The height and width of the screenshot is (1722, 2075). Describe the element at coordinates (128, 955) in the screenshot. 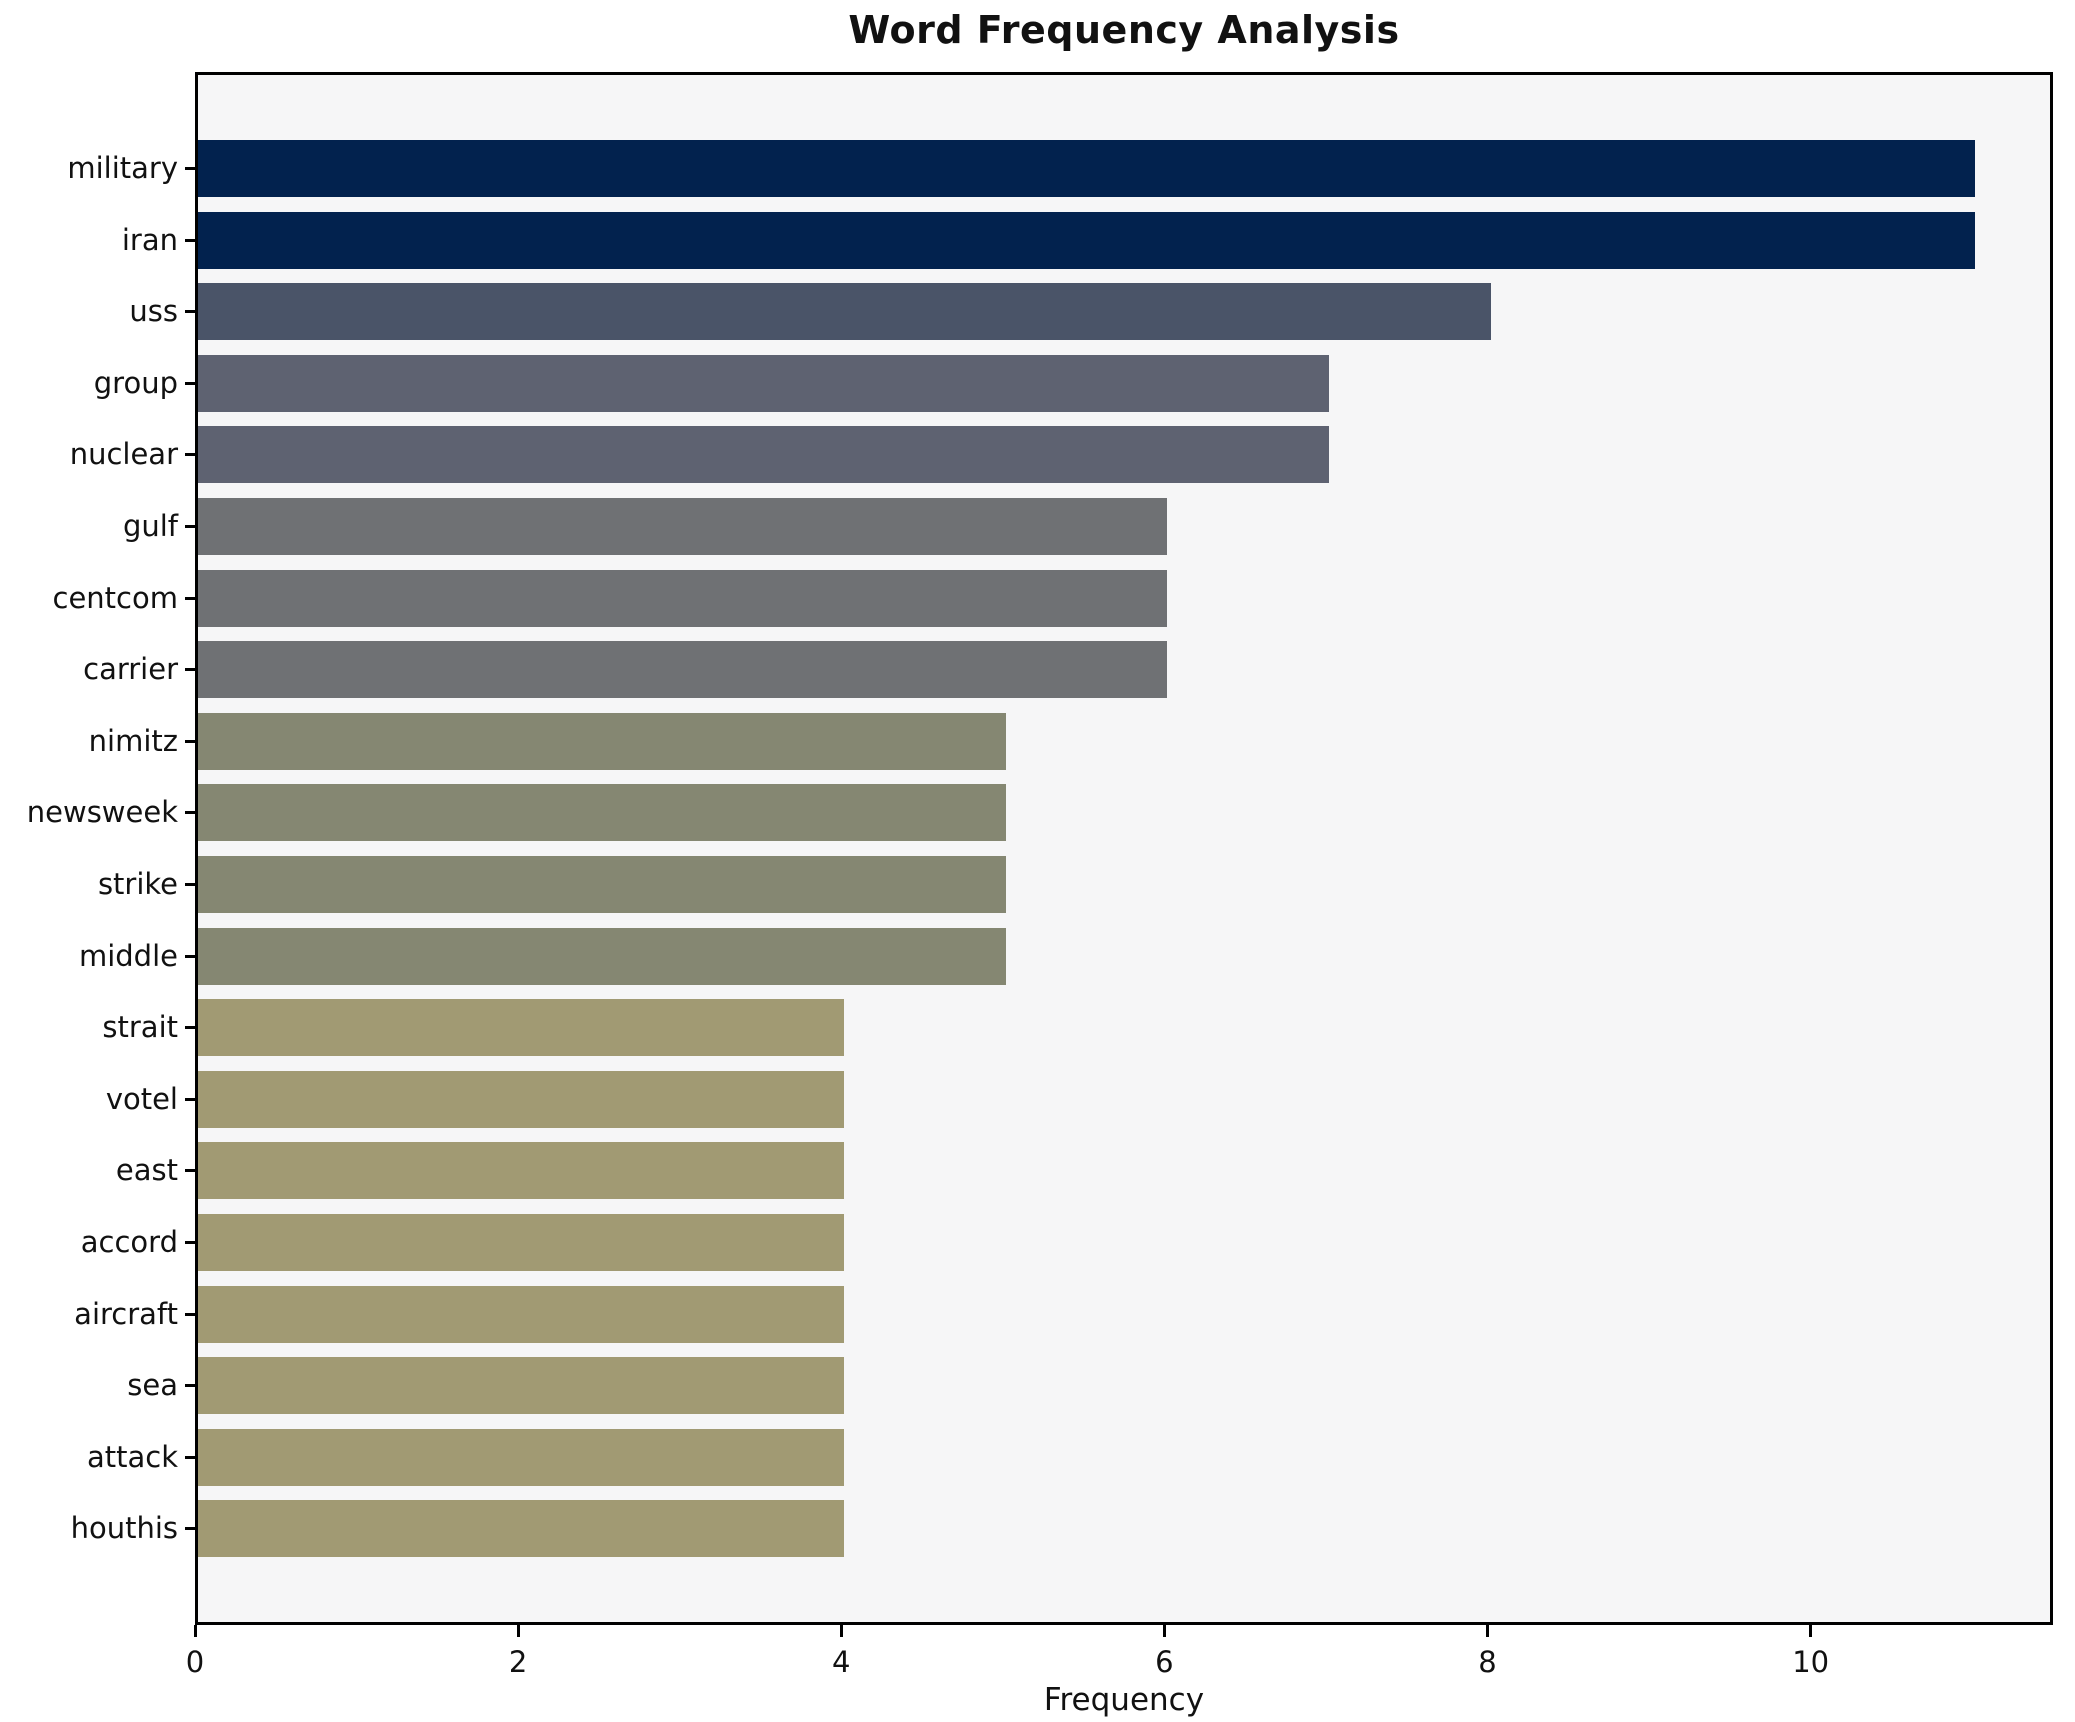

I see `y-tick-label-middle: middle` at that location.